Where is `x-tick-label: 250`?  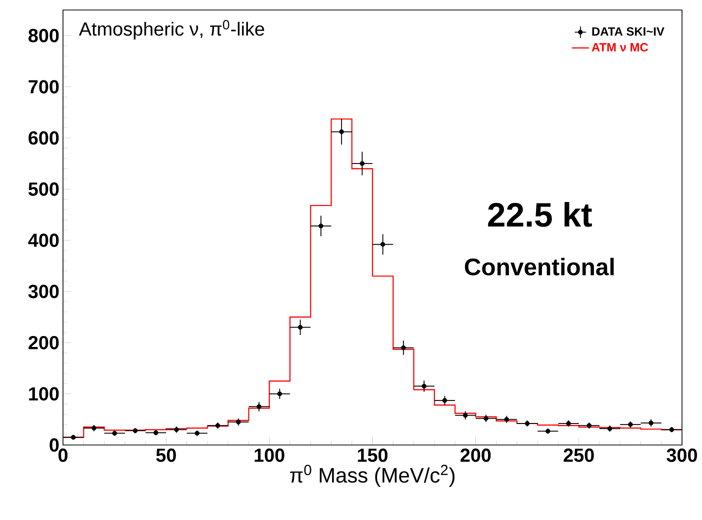 x-tick-label: 250 is located at coordinates (579, 455).